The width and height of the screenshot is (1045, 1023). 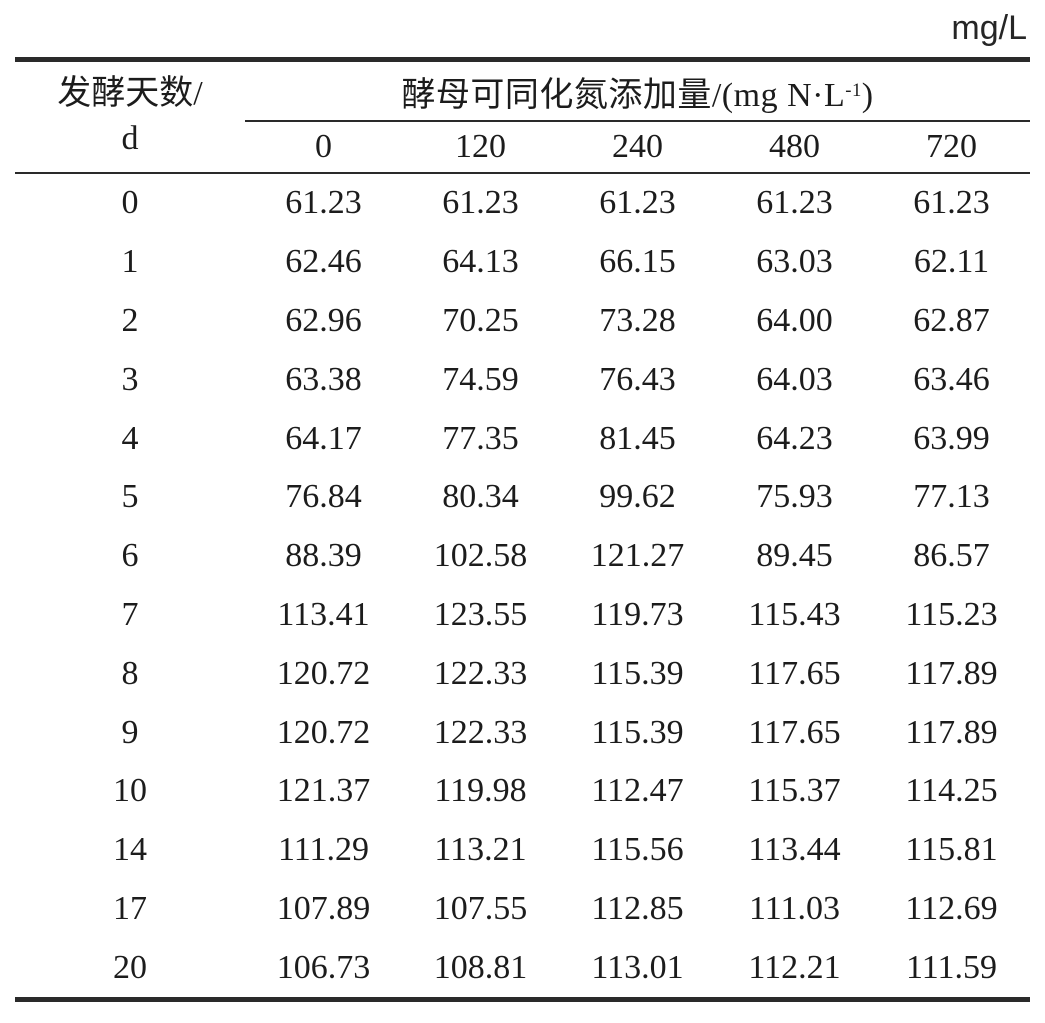 I want to click on value-cell: 115.23, so click(x=951, y=614).